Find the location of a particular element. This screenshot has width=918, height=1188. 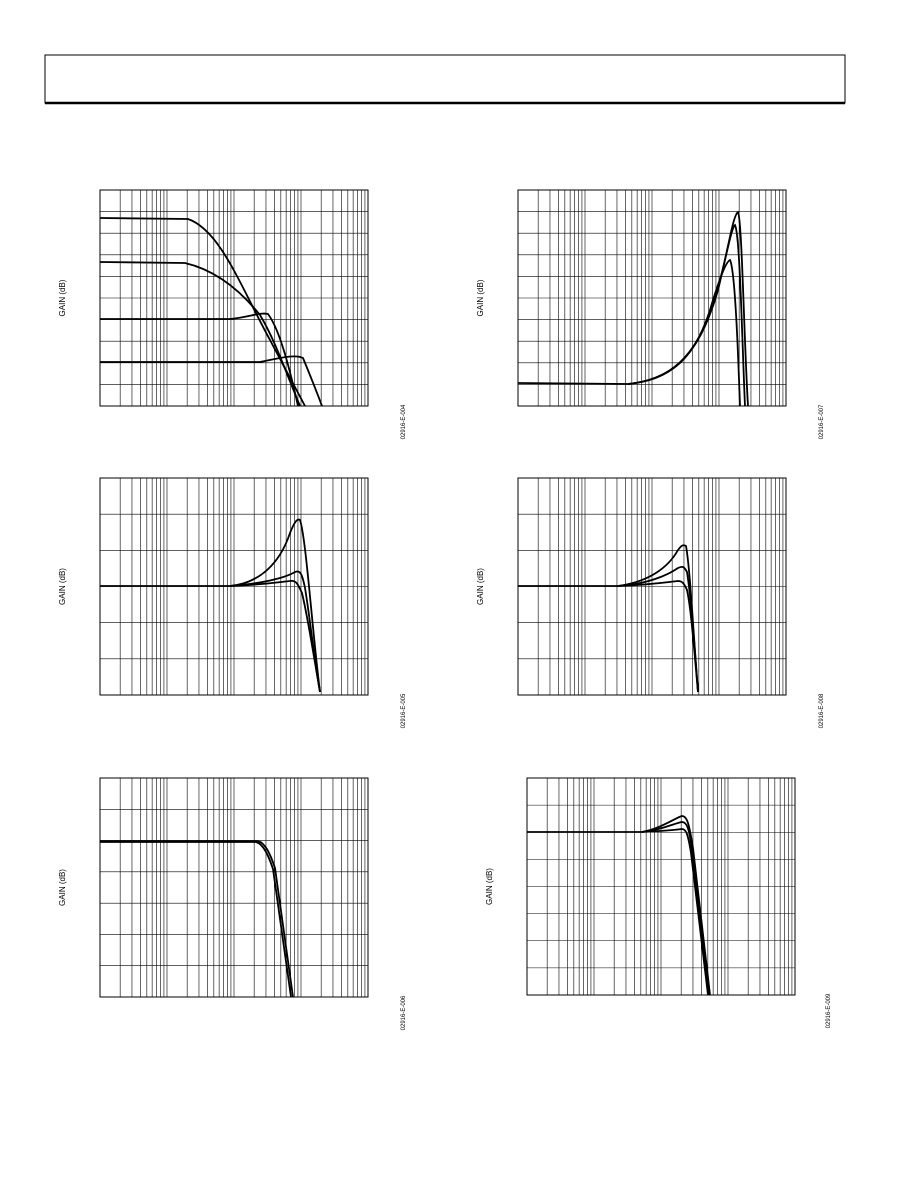

figure-code: 02916-E-004 is located at coordinates (404, 421).